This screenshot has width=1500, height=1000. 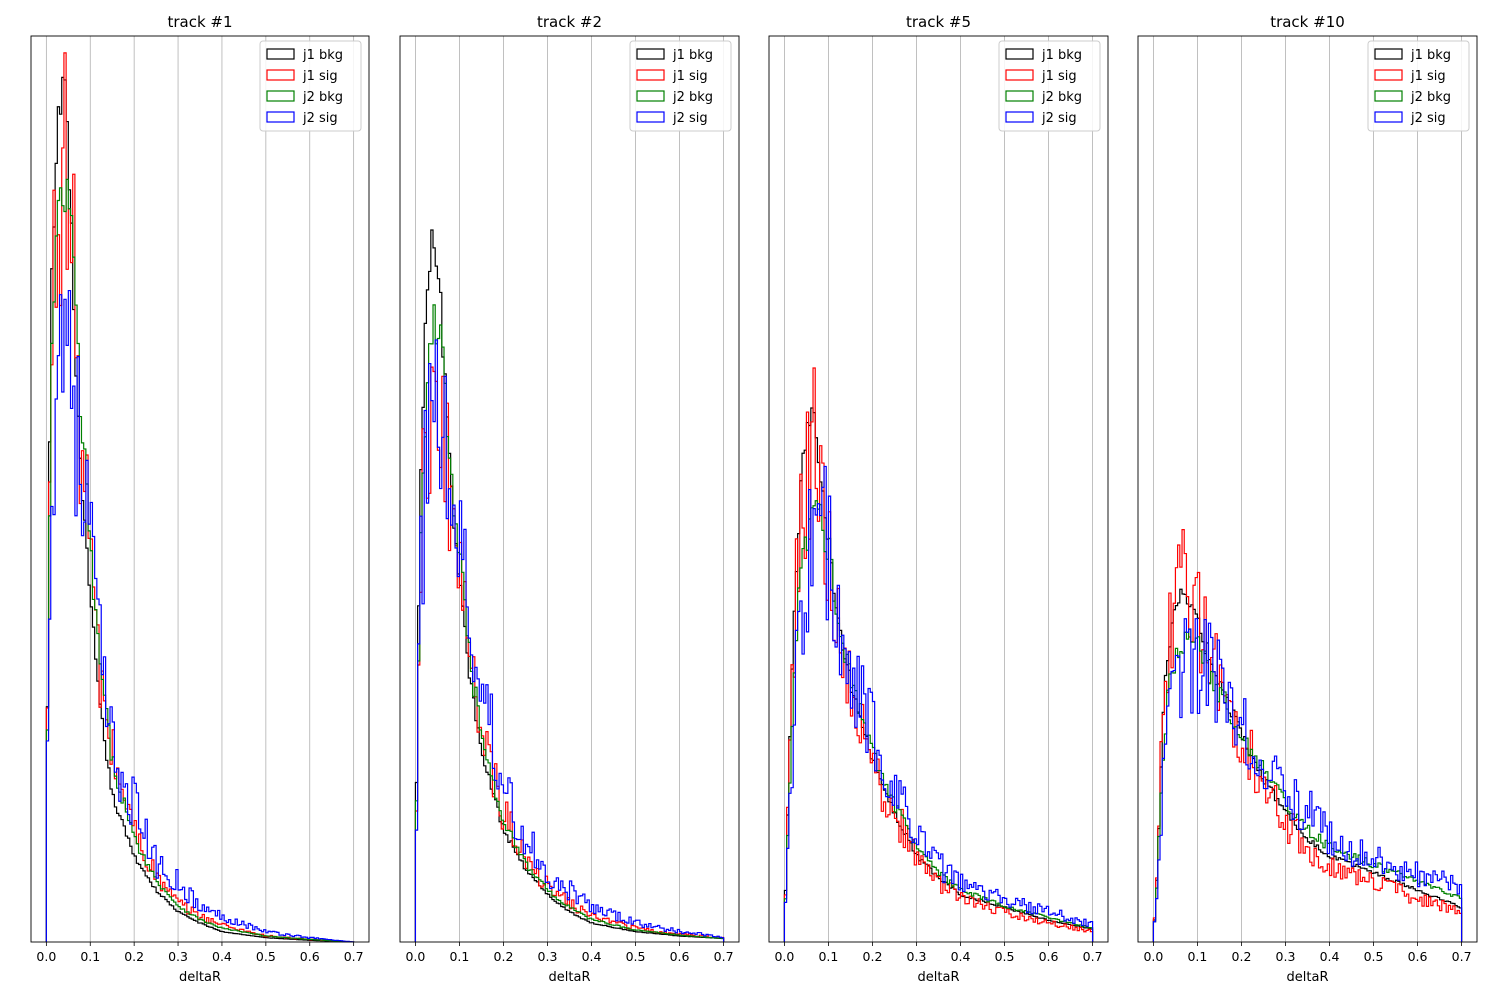 I want to click on panel-title: track #1, so click(x=199, y=22).